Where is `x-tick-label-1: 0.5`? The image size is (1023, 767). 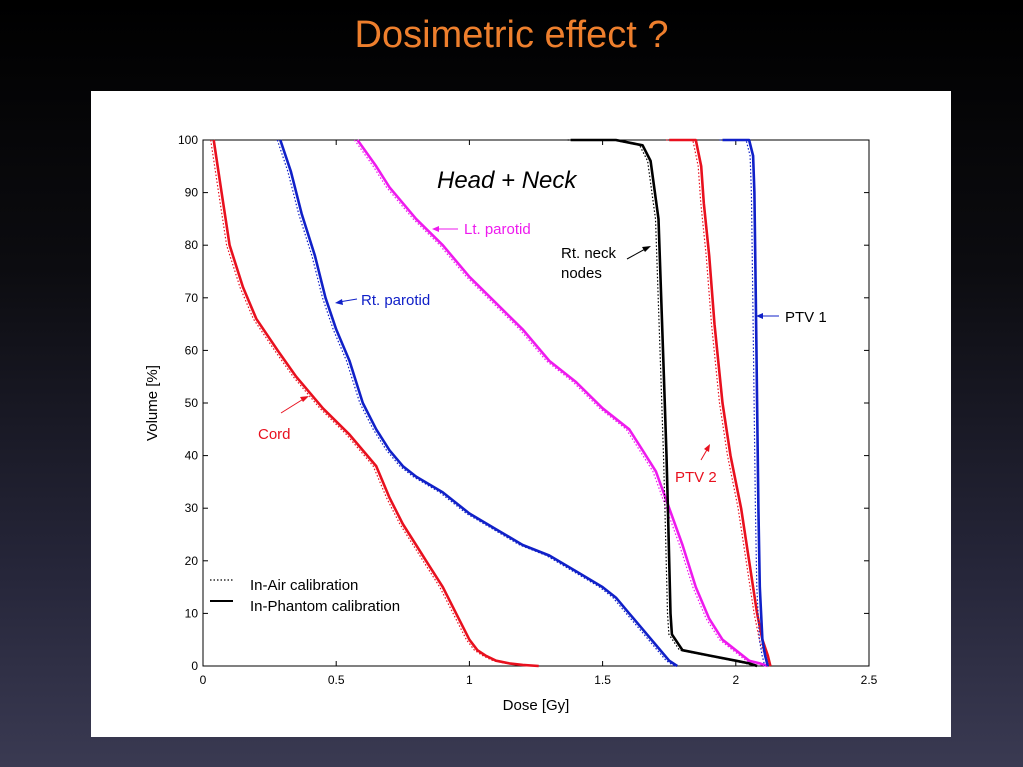 x-tick-label-1: 0.5 is located at coordinates (336, 680).